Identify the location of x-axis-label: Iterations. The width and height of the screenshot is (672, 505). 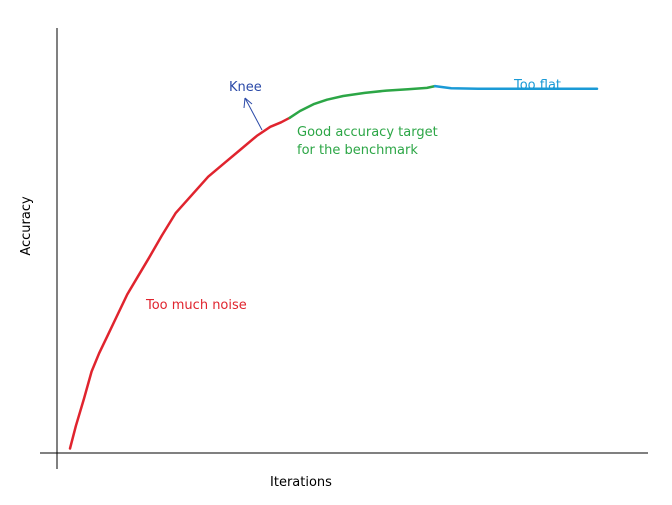
(301, 482).